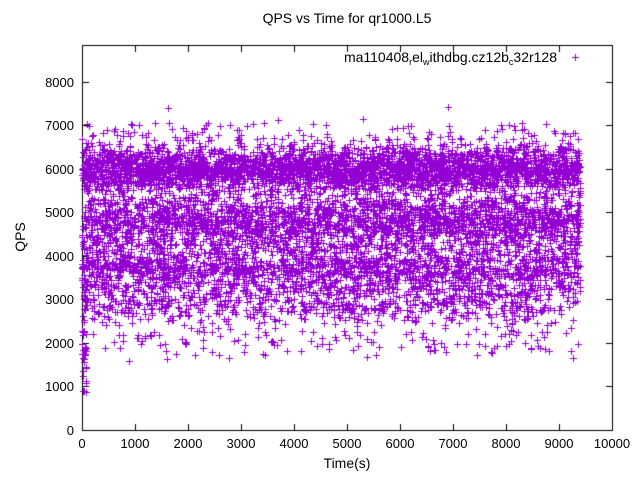  What do you see at coordinates (417, 57) in the screenshot?
I see `legend-label-text: el` at bounding box center [417, 57].